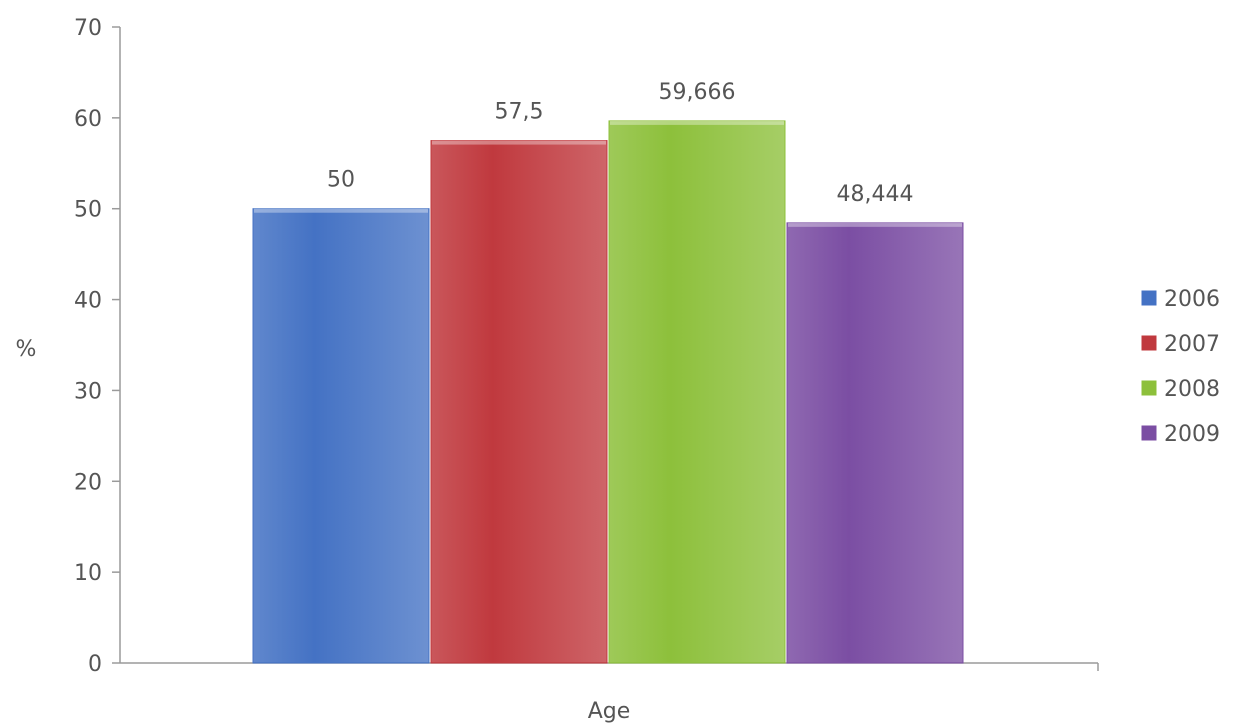 The width and height of the screenshot is (1239, 726). Describe the element at coordinates (697, 392) in the screenshot. I see `bar-2008` at that location.